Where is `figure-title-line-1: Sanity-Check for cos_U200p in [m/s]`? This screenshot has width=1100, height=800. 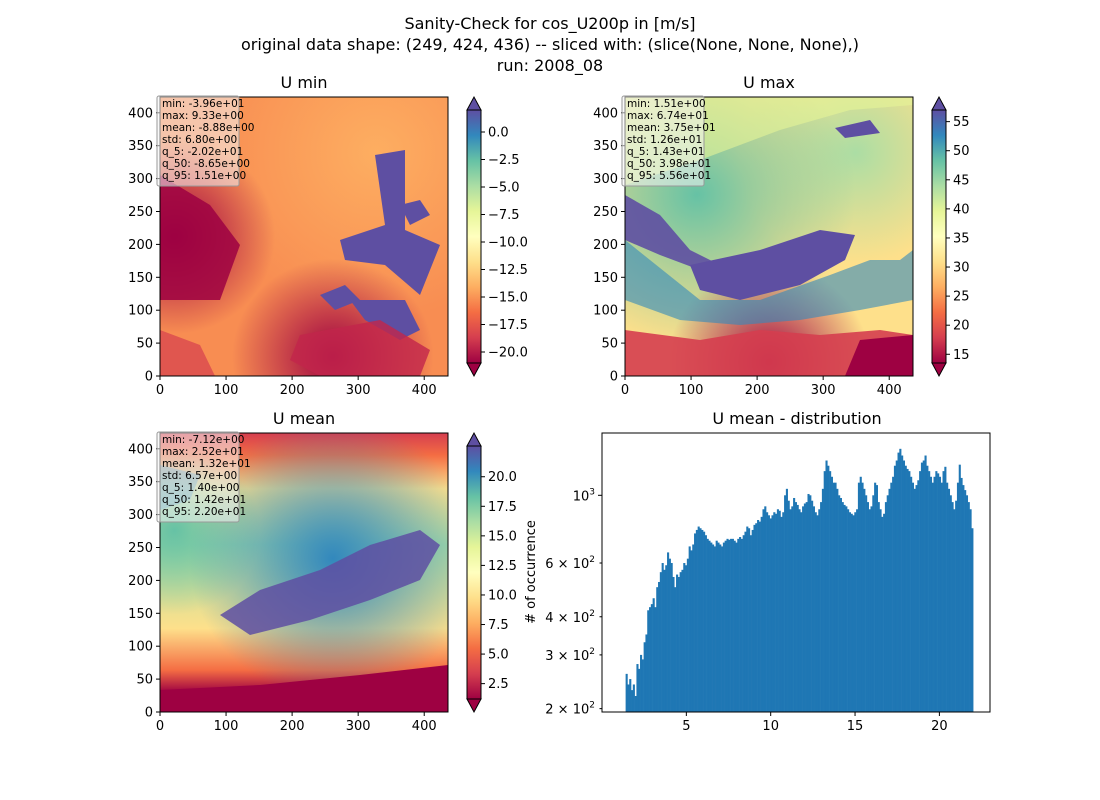 figure-title-line-1: Sanity-Check for cos_U200p in [m/s] is located at coordinates (550, 23).